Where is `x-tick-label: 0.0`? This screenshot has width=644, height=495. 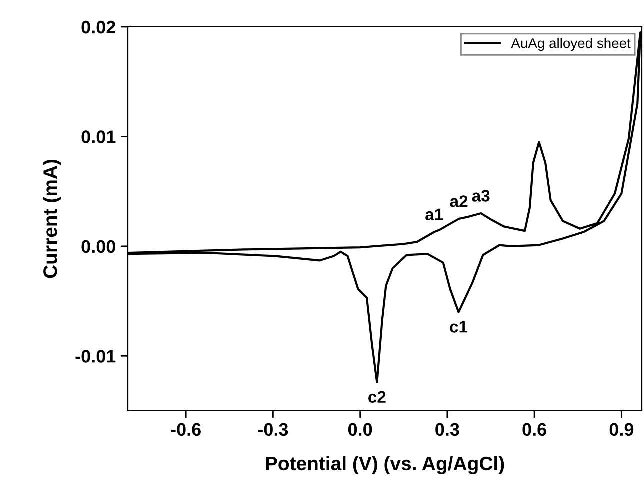
x-tick-label: 0.0 is located at coordinates (360, 429).